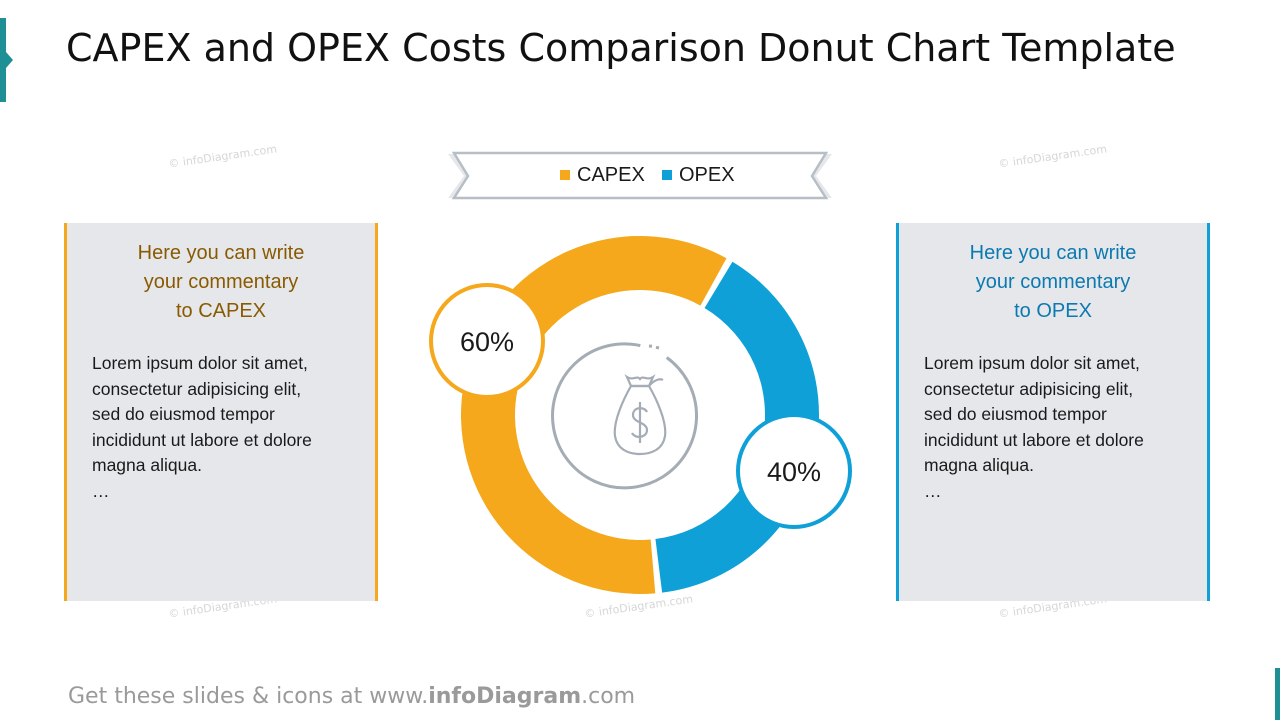  I want to click on value-bubble-opex: 40%, so click(794, 471).